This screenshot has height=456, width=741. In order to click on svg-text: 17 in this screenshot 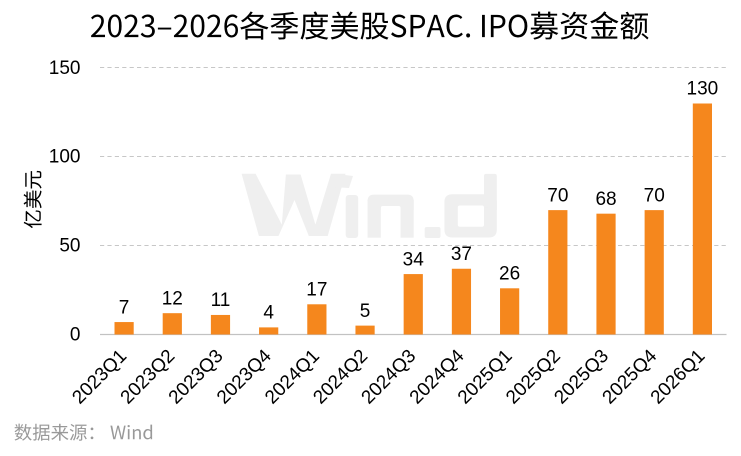, I will do `click(316, 289)`.